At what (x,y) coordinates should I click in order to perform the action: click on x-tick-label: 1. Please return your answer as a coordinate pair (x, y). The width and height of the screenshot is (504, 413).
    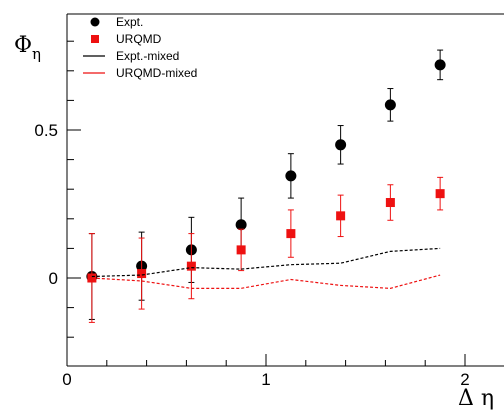
    Looking at the image, I should click on (265, 379).